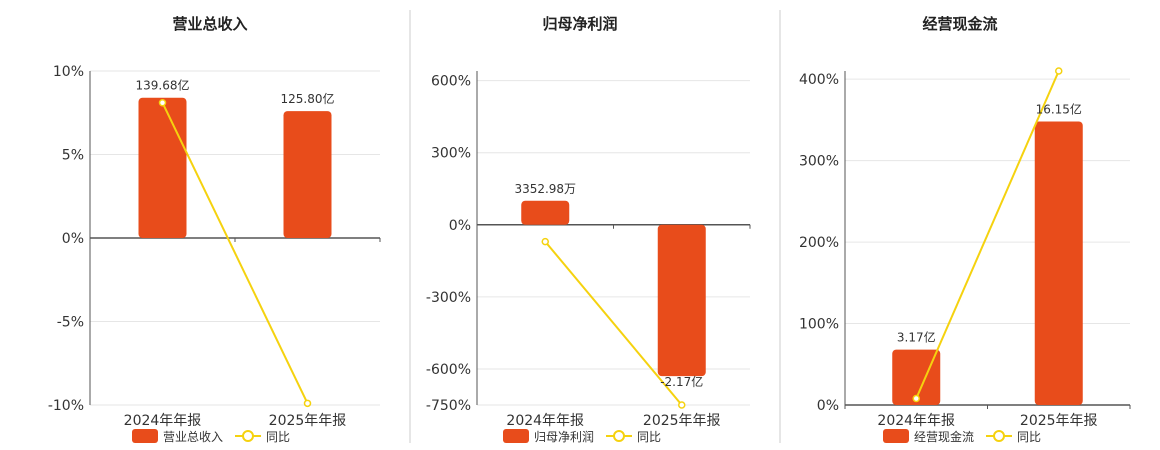  I want to click on y-tick-label: 10%, so click(68, 72).